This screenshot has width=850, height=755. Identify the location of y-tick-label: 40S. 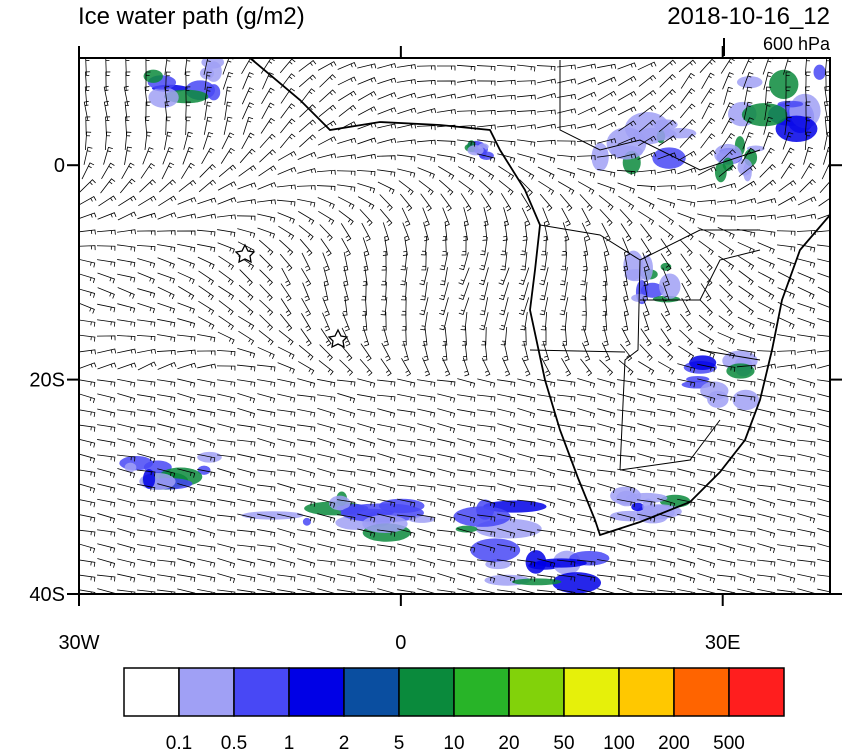
(47, 595).